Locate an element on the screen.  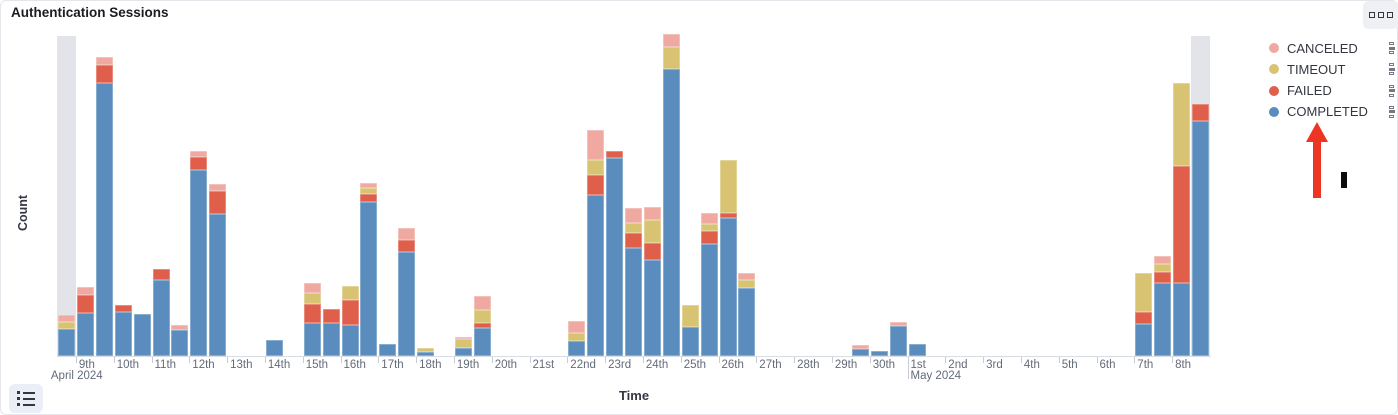
bar-apr-30-pm is located at coordinates (898, 339).